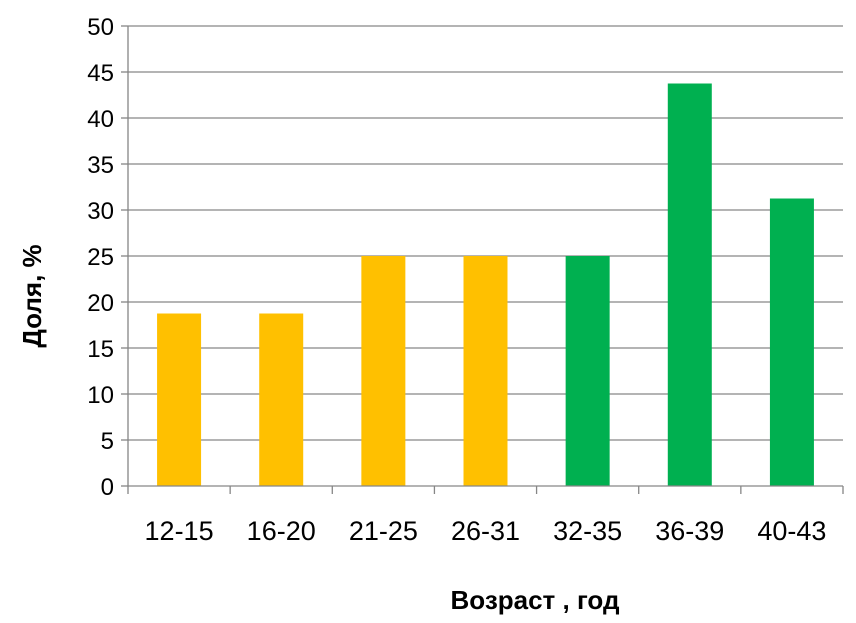  Describe the element at coordinates (587, 531) in the screenshot. I see `x-tick-label: 32-35` at that location.